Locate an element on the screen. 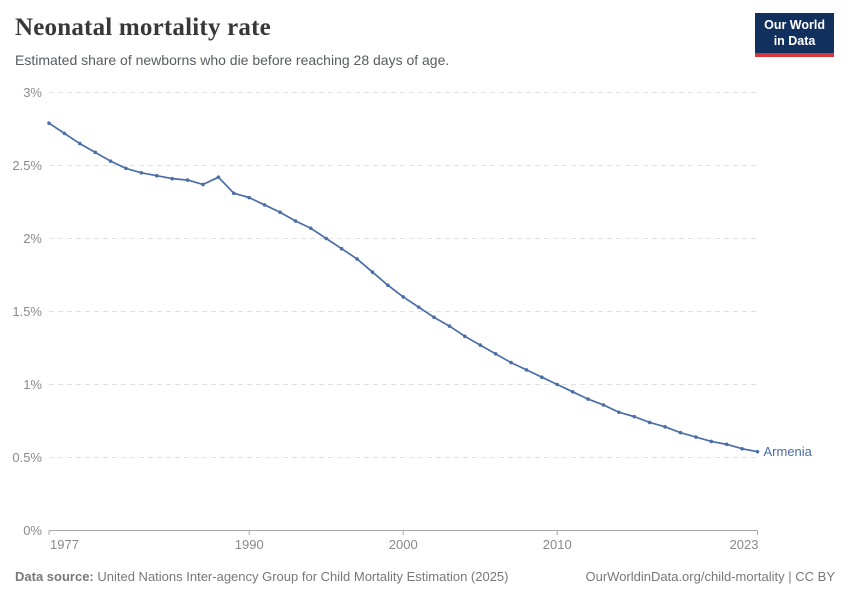 The height and width of the screenshot is (600, 850). y-axis-tick-label: 2% is located at coordinates (32, 238).